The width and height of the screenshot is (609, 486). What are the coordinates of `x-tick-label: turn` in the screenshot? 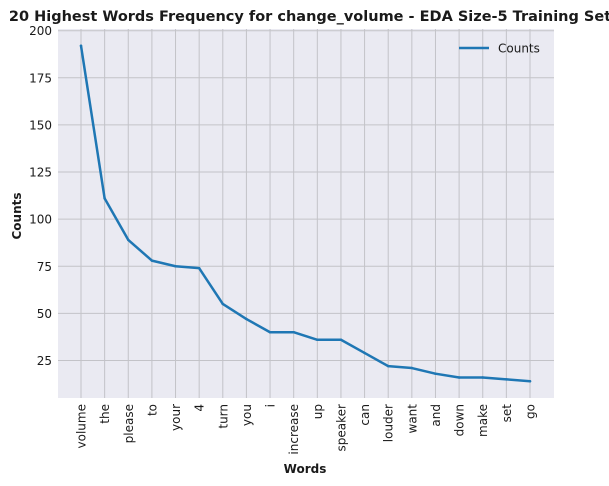 It's located at (223, 416).